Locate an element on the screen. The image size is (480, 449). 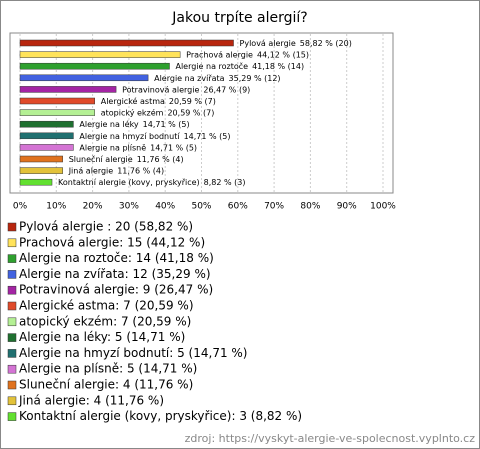
legend-label: Prachová alergie: 15 (44,12 %) is located at coordinates (112, 242).